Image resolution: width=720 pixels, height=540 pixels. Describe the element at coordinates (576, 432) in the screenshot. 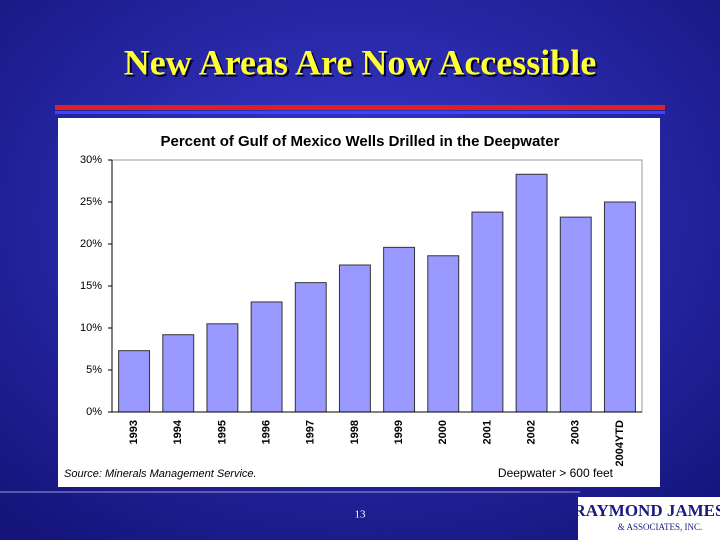

I see `x-tick-label: 2003` at that location.